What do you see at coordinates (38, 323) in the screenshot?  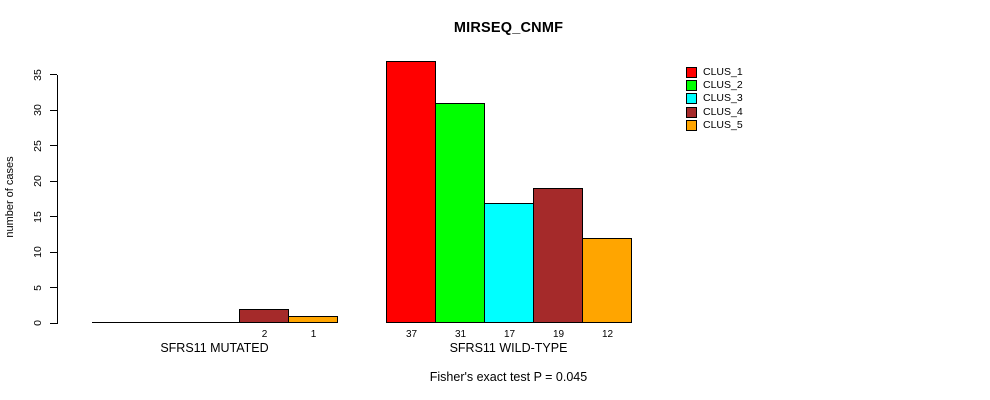 I see `y-tick-label: 0` at bounding box center [38, 323].